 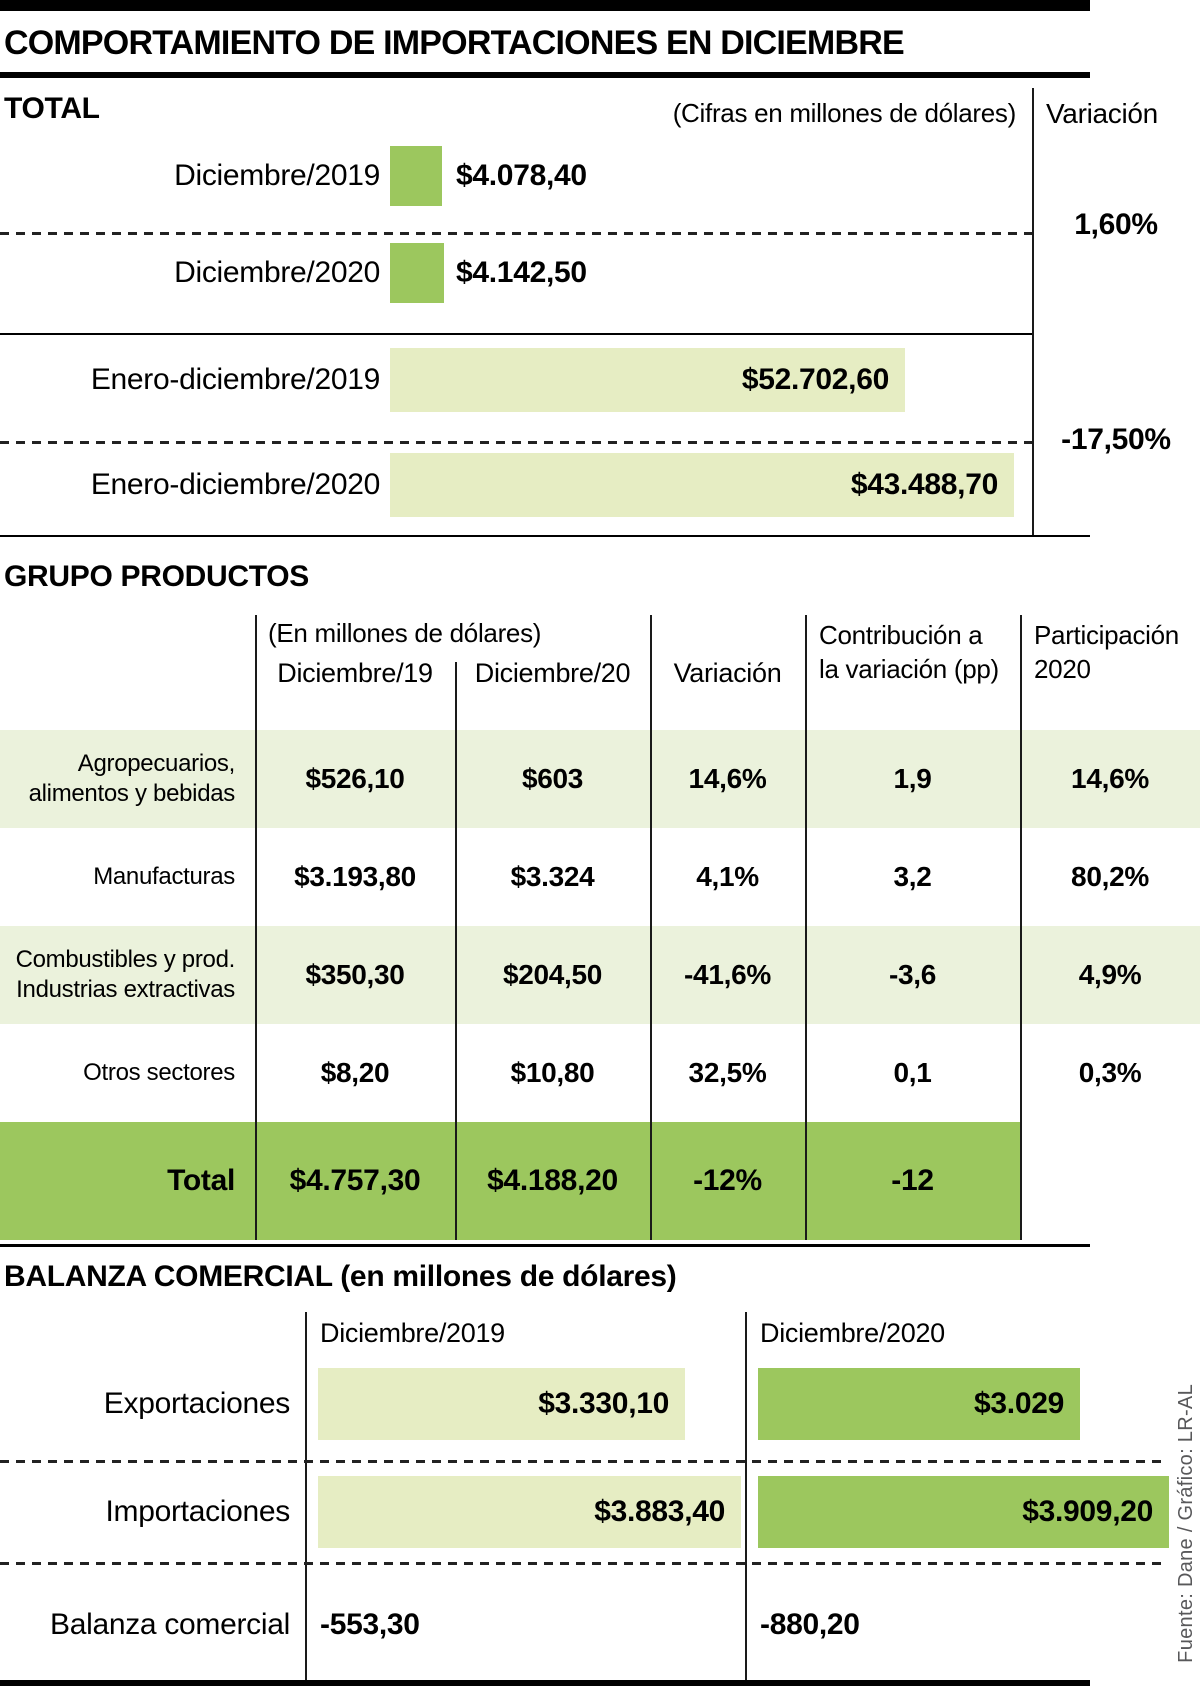 I want to click on grupo-cell-dec19: $350,30, so click(x=355, y=974).